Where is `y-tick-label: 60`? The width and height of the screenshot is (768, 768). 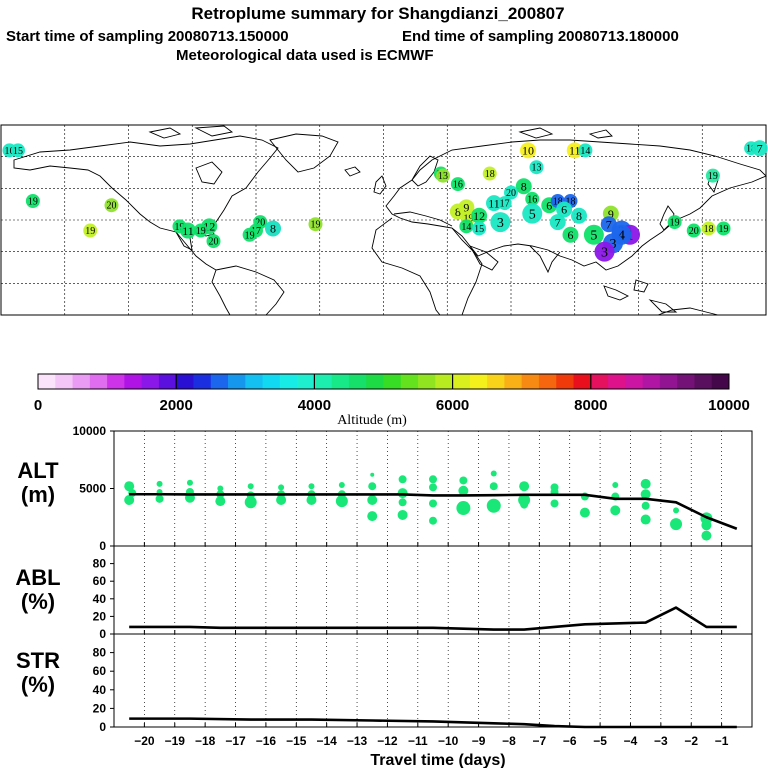 y-tick-label: 60 is located at coordinates (100, 581).